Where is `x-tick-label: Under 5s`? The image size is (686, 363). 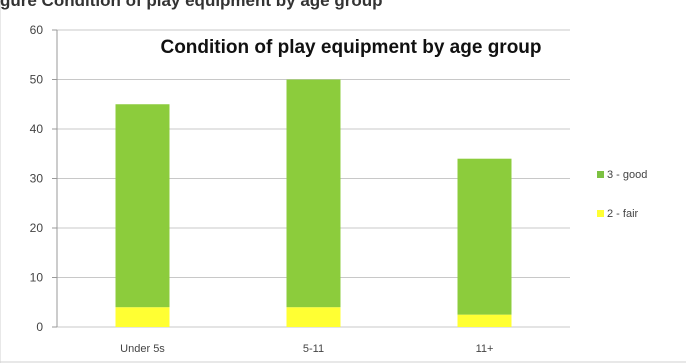 x-tick-label: Under 5s is located at coordinates (142, 349).